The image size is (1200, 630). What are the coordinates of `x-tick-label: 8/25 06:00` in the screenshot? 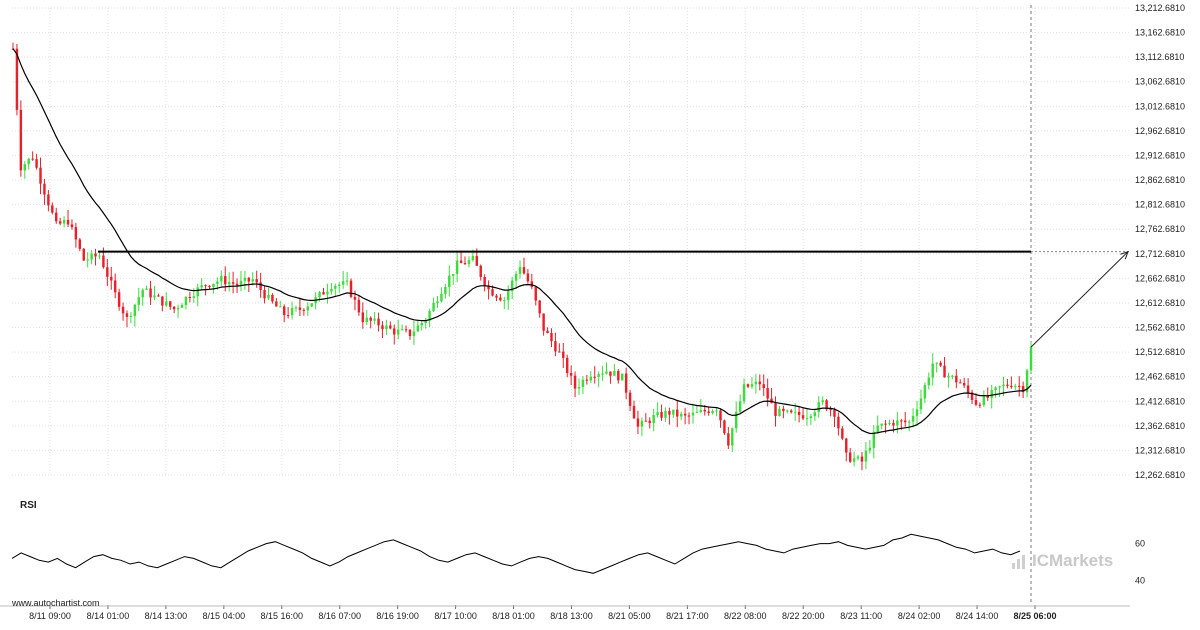 It's located at (1034, 616).